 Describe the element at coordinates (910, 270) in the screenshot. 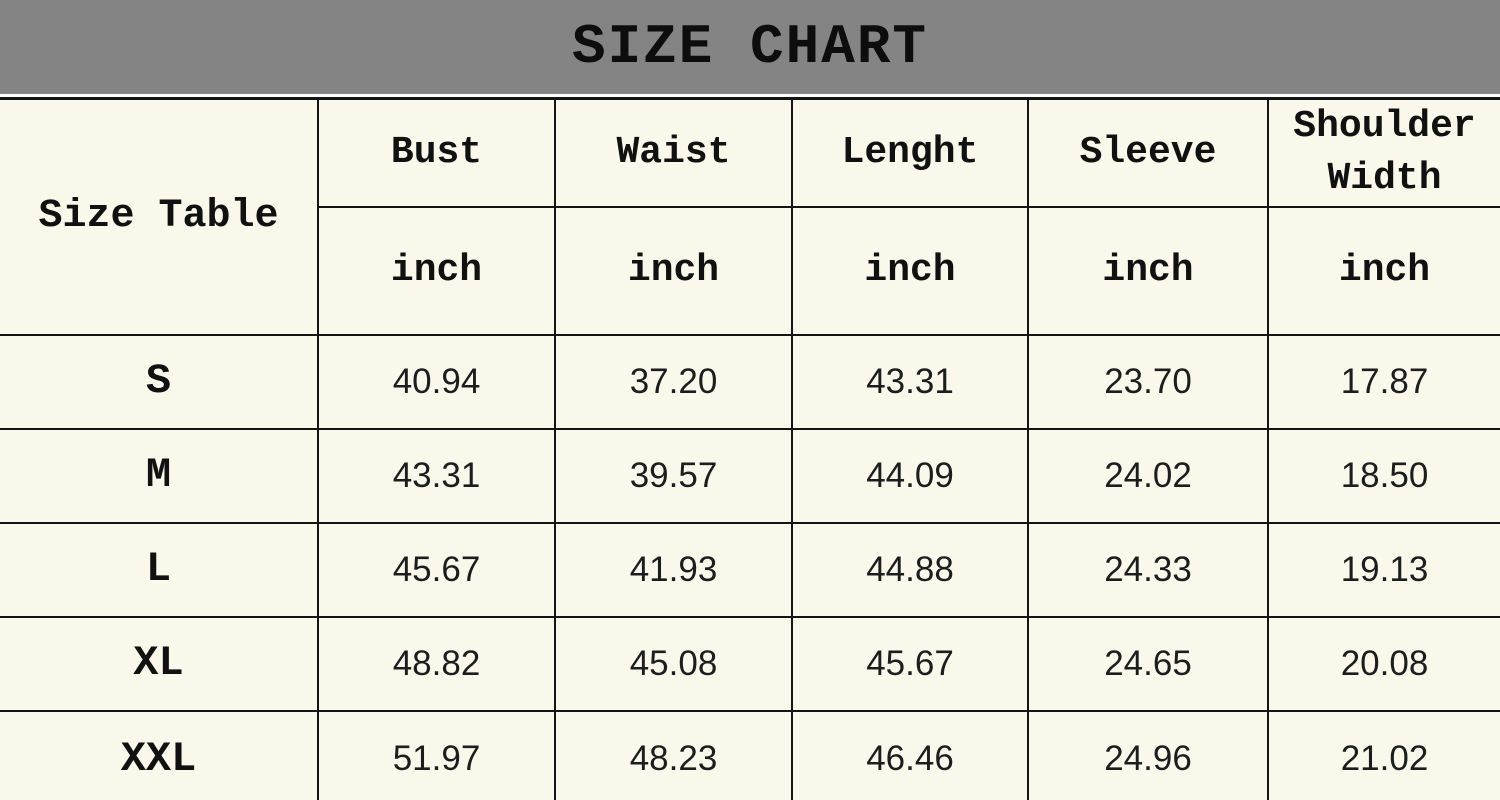

I see `unit-cell-length: inch` at that location.